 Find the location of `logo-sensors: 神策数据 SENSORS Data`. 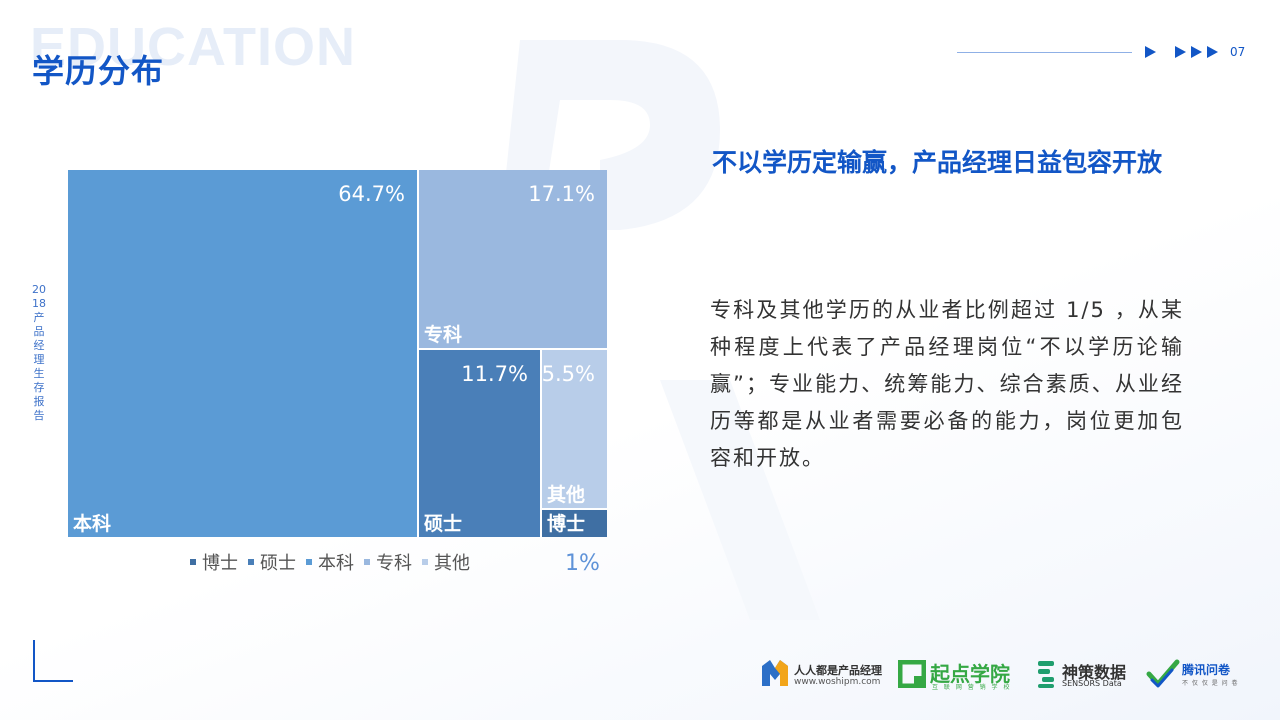

logo-sensors: 神策数据 SENSORS Data is located at coordinates (1091, 676).